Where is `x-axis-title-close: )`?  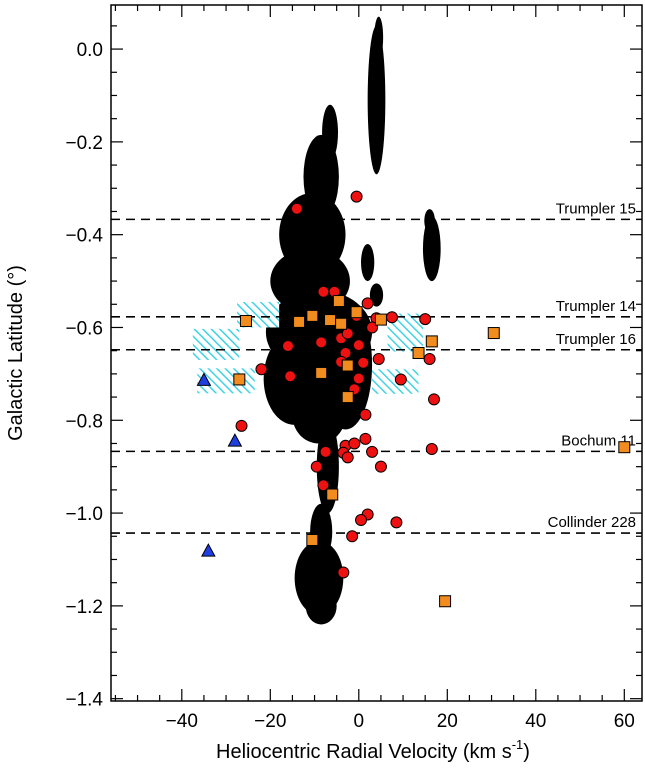
x-axis-title-close: ) is located at coordinates (526, 752).